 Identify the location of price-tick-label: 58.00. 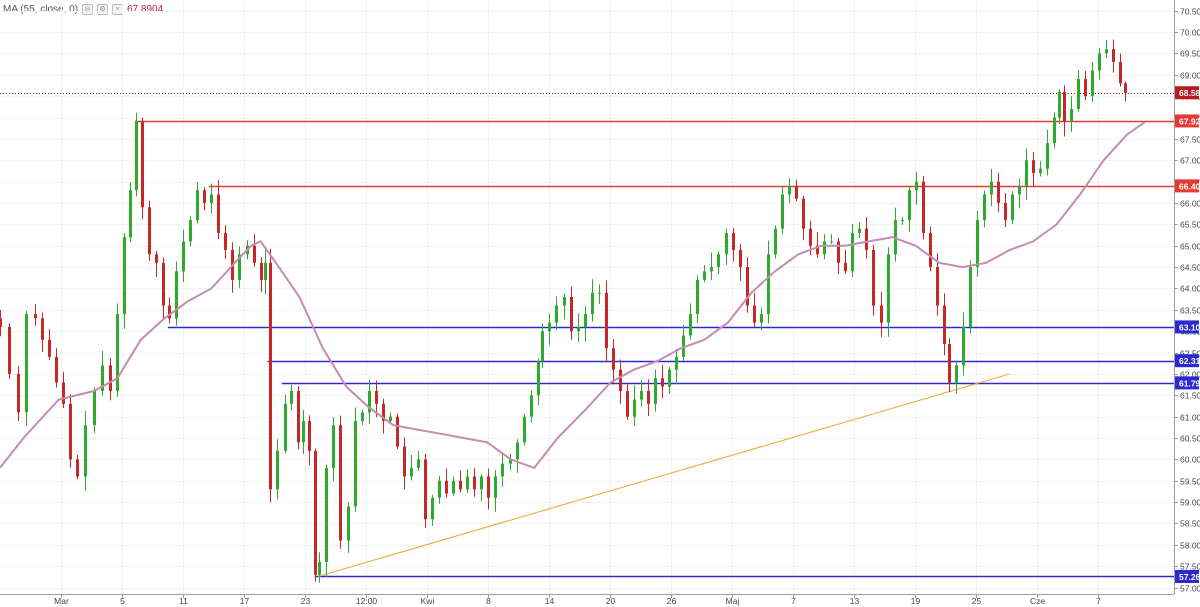
(1190, 546).